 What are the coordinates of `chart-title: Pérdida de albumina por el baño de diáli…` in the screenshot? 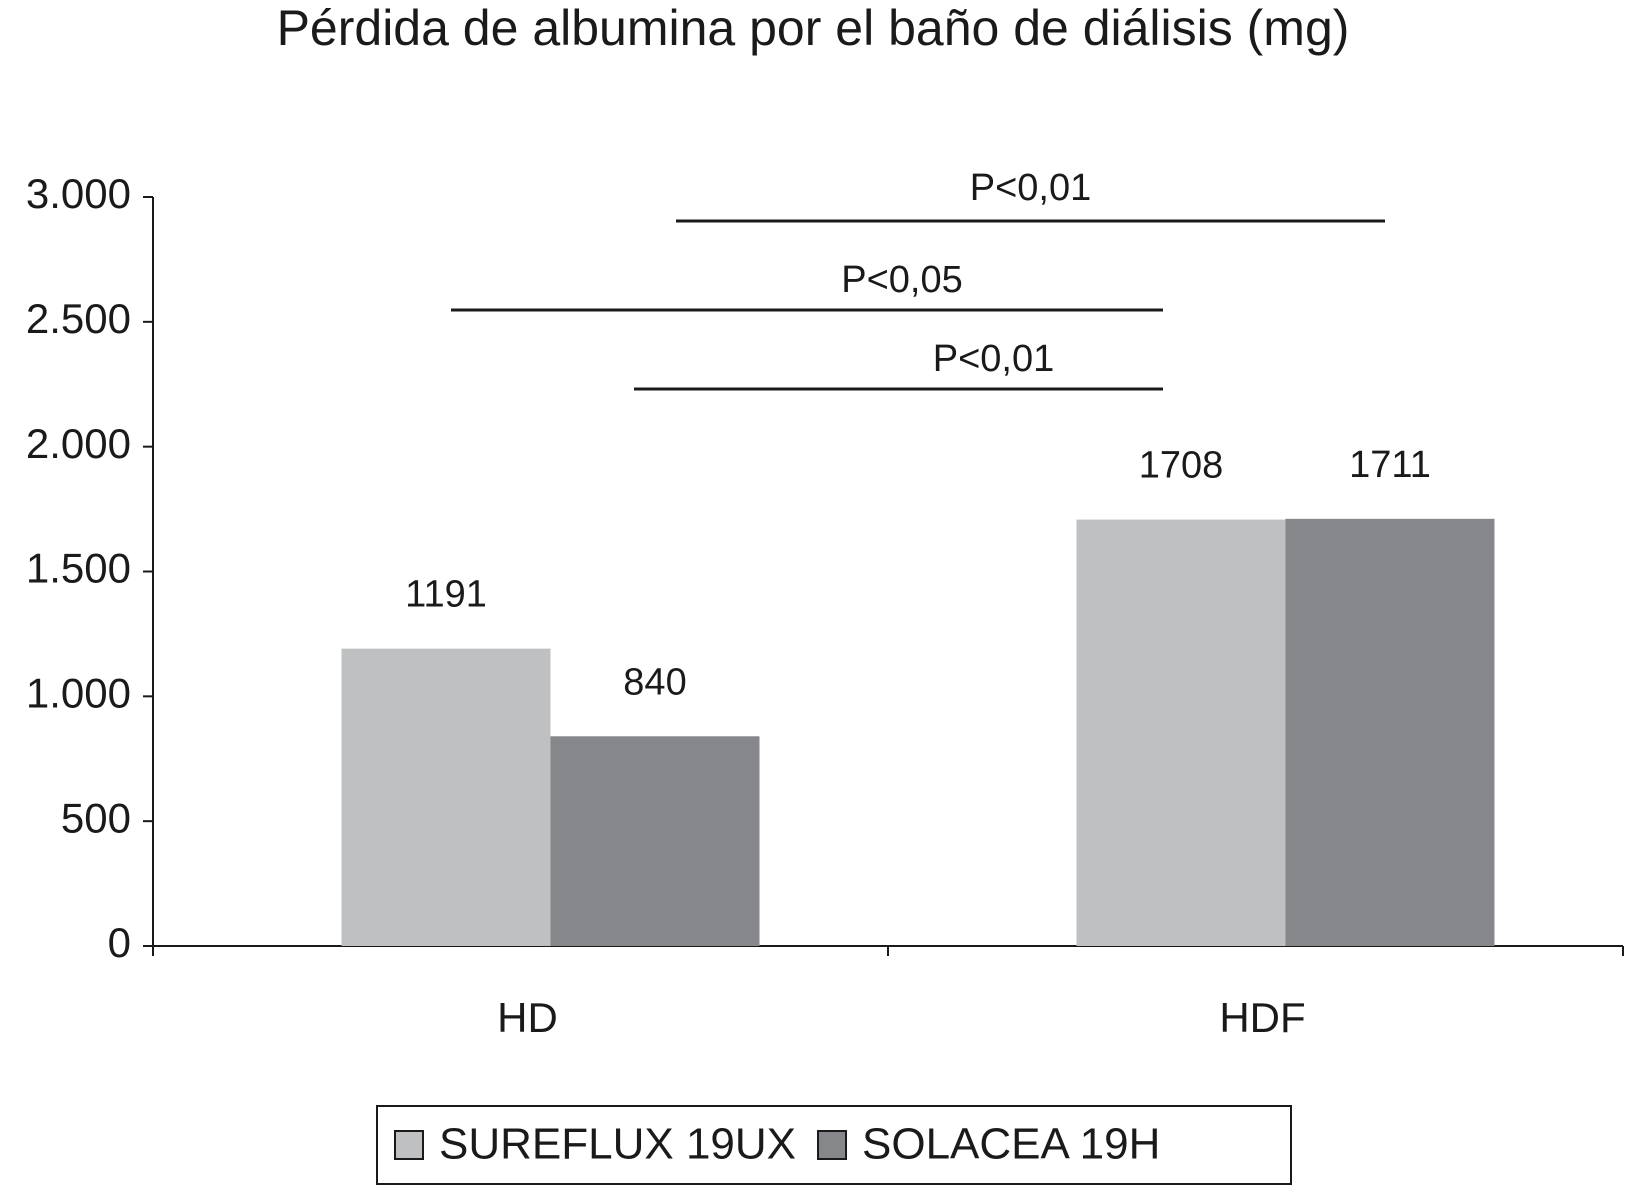 It's located at (813, 28).